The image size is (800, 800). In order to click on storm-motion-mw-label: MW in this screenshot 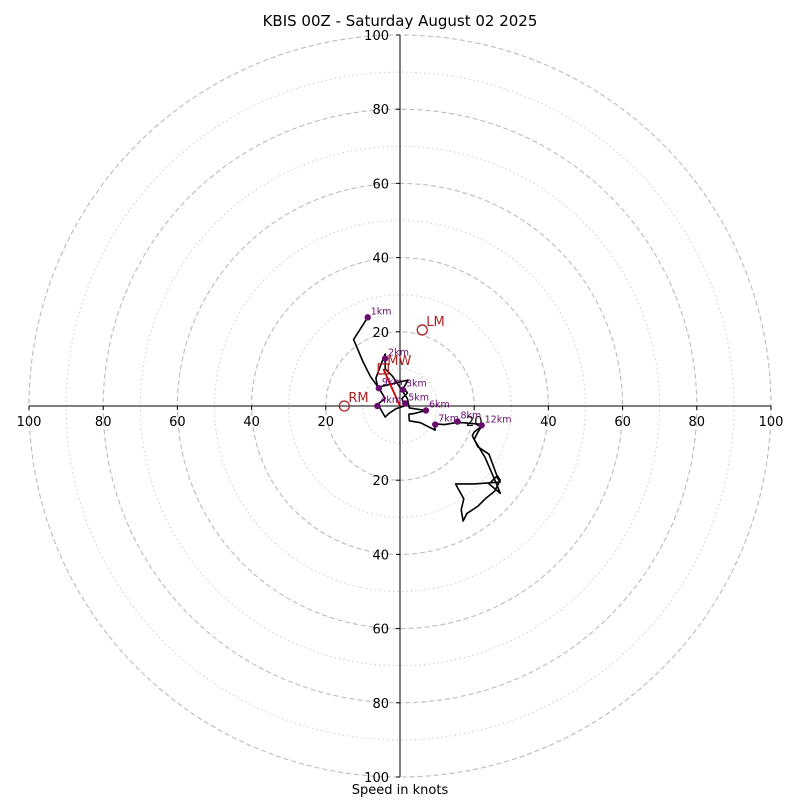, I will do `click(399, 361)`.